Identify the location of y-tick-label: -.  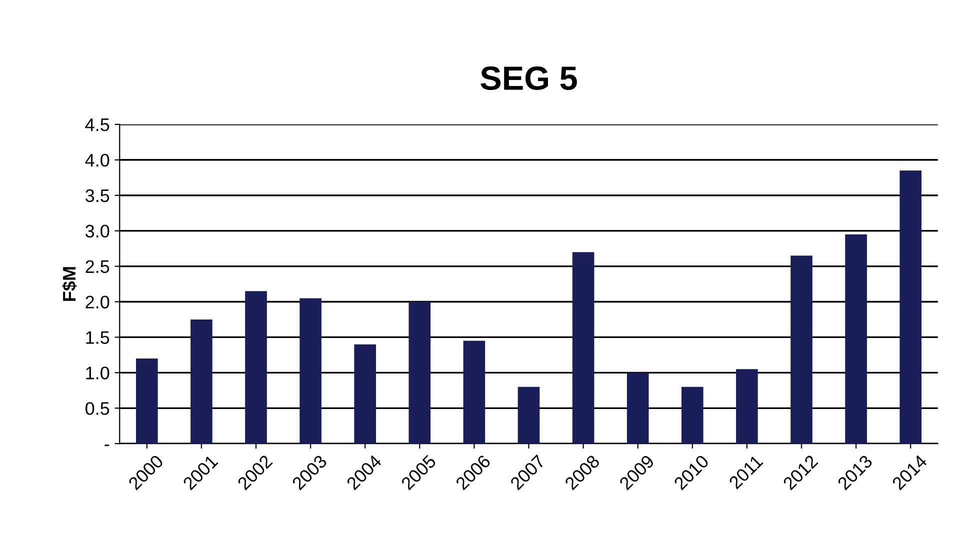
(107, 445).